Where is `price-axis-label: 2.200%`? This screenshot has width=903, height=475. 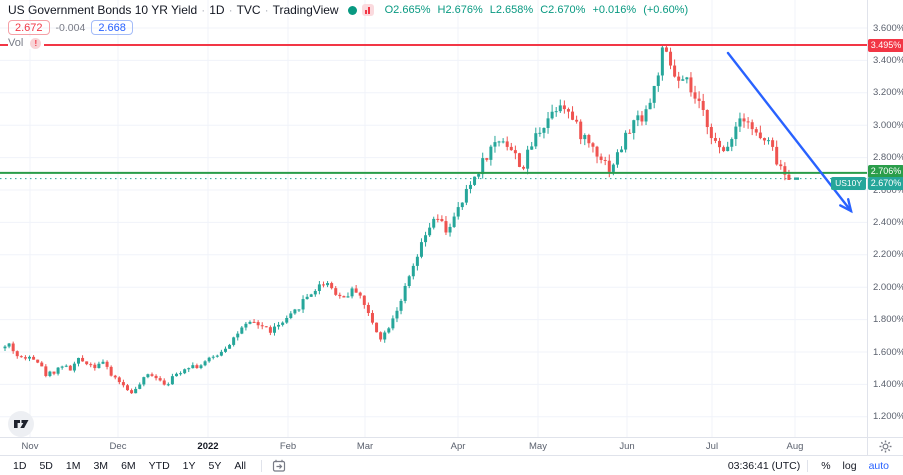
price-axis-label: 2.200% is located at coordinates (888, 255).